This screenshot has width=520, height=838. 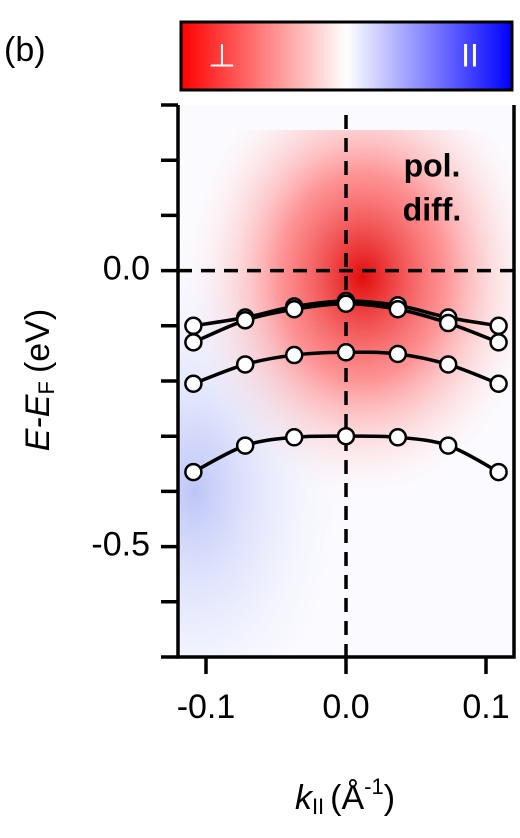 I want to click on panel-label: (b), so click(x=25, y=50).